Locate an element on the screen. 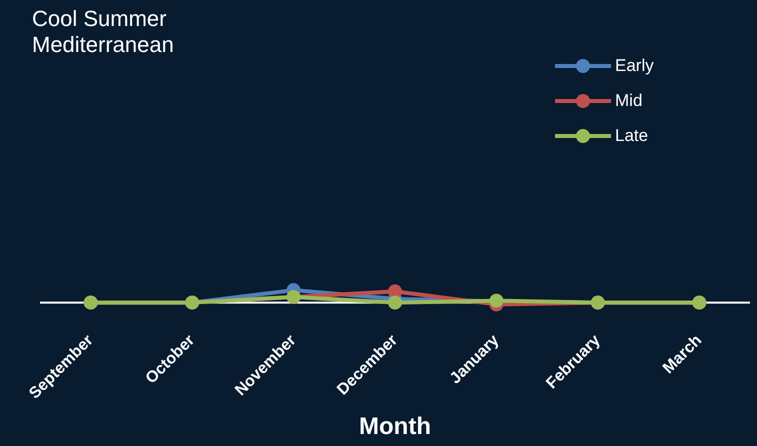 The width and height of the screenshot is (757, 446). legend-label: Late is located at coordinates (631, 136).